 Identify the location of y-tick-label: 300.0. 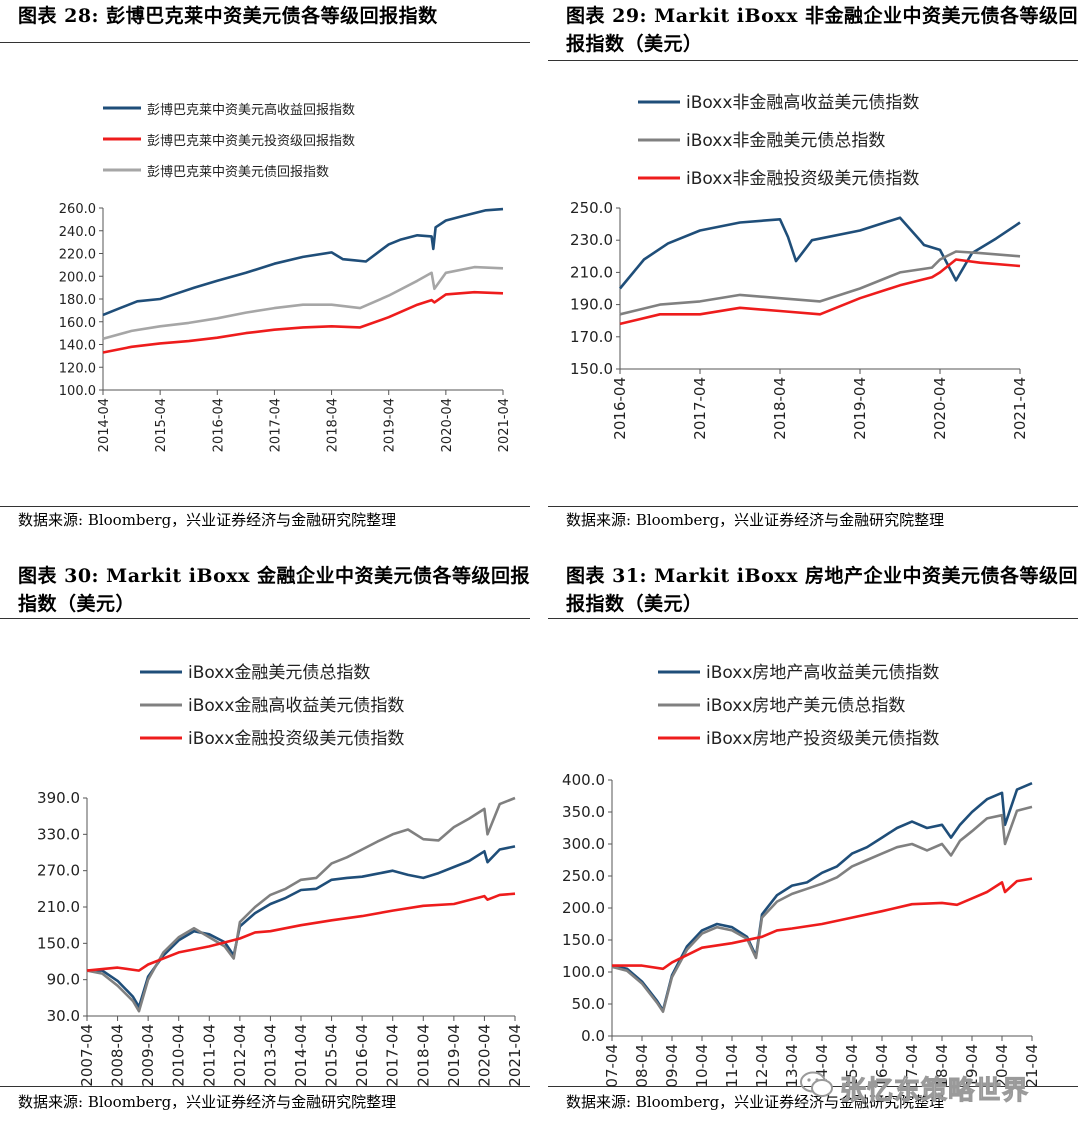
(583, 844).